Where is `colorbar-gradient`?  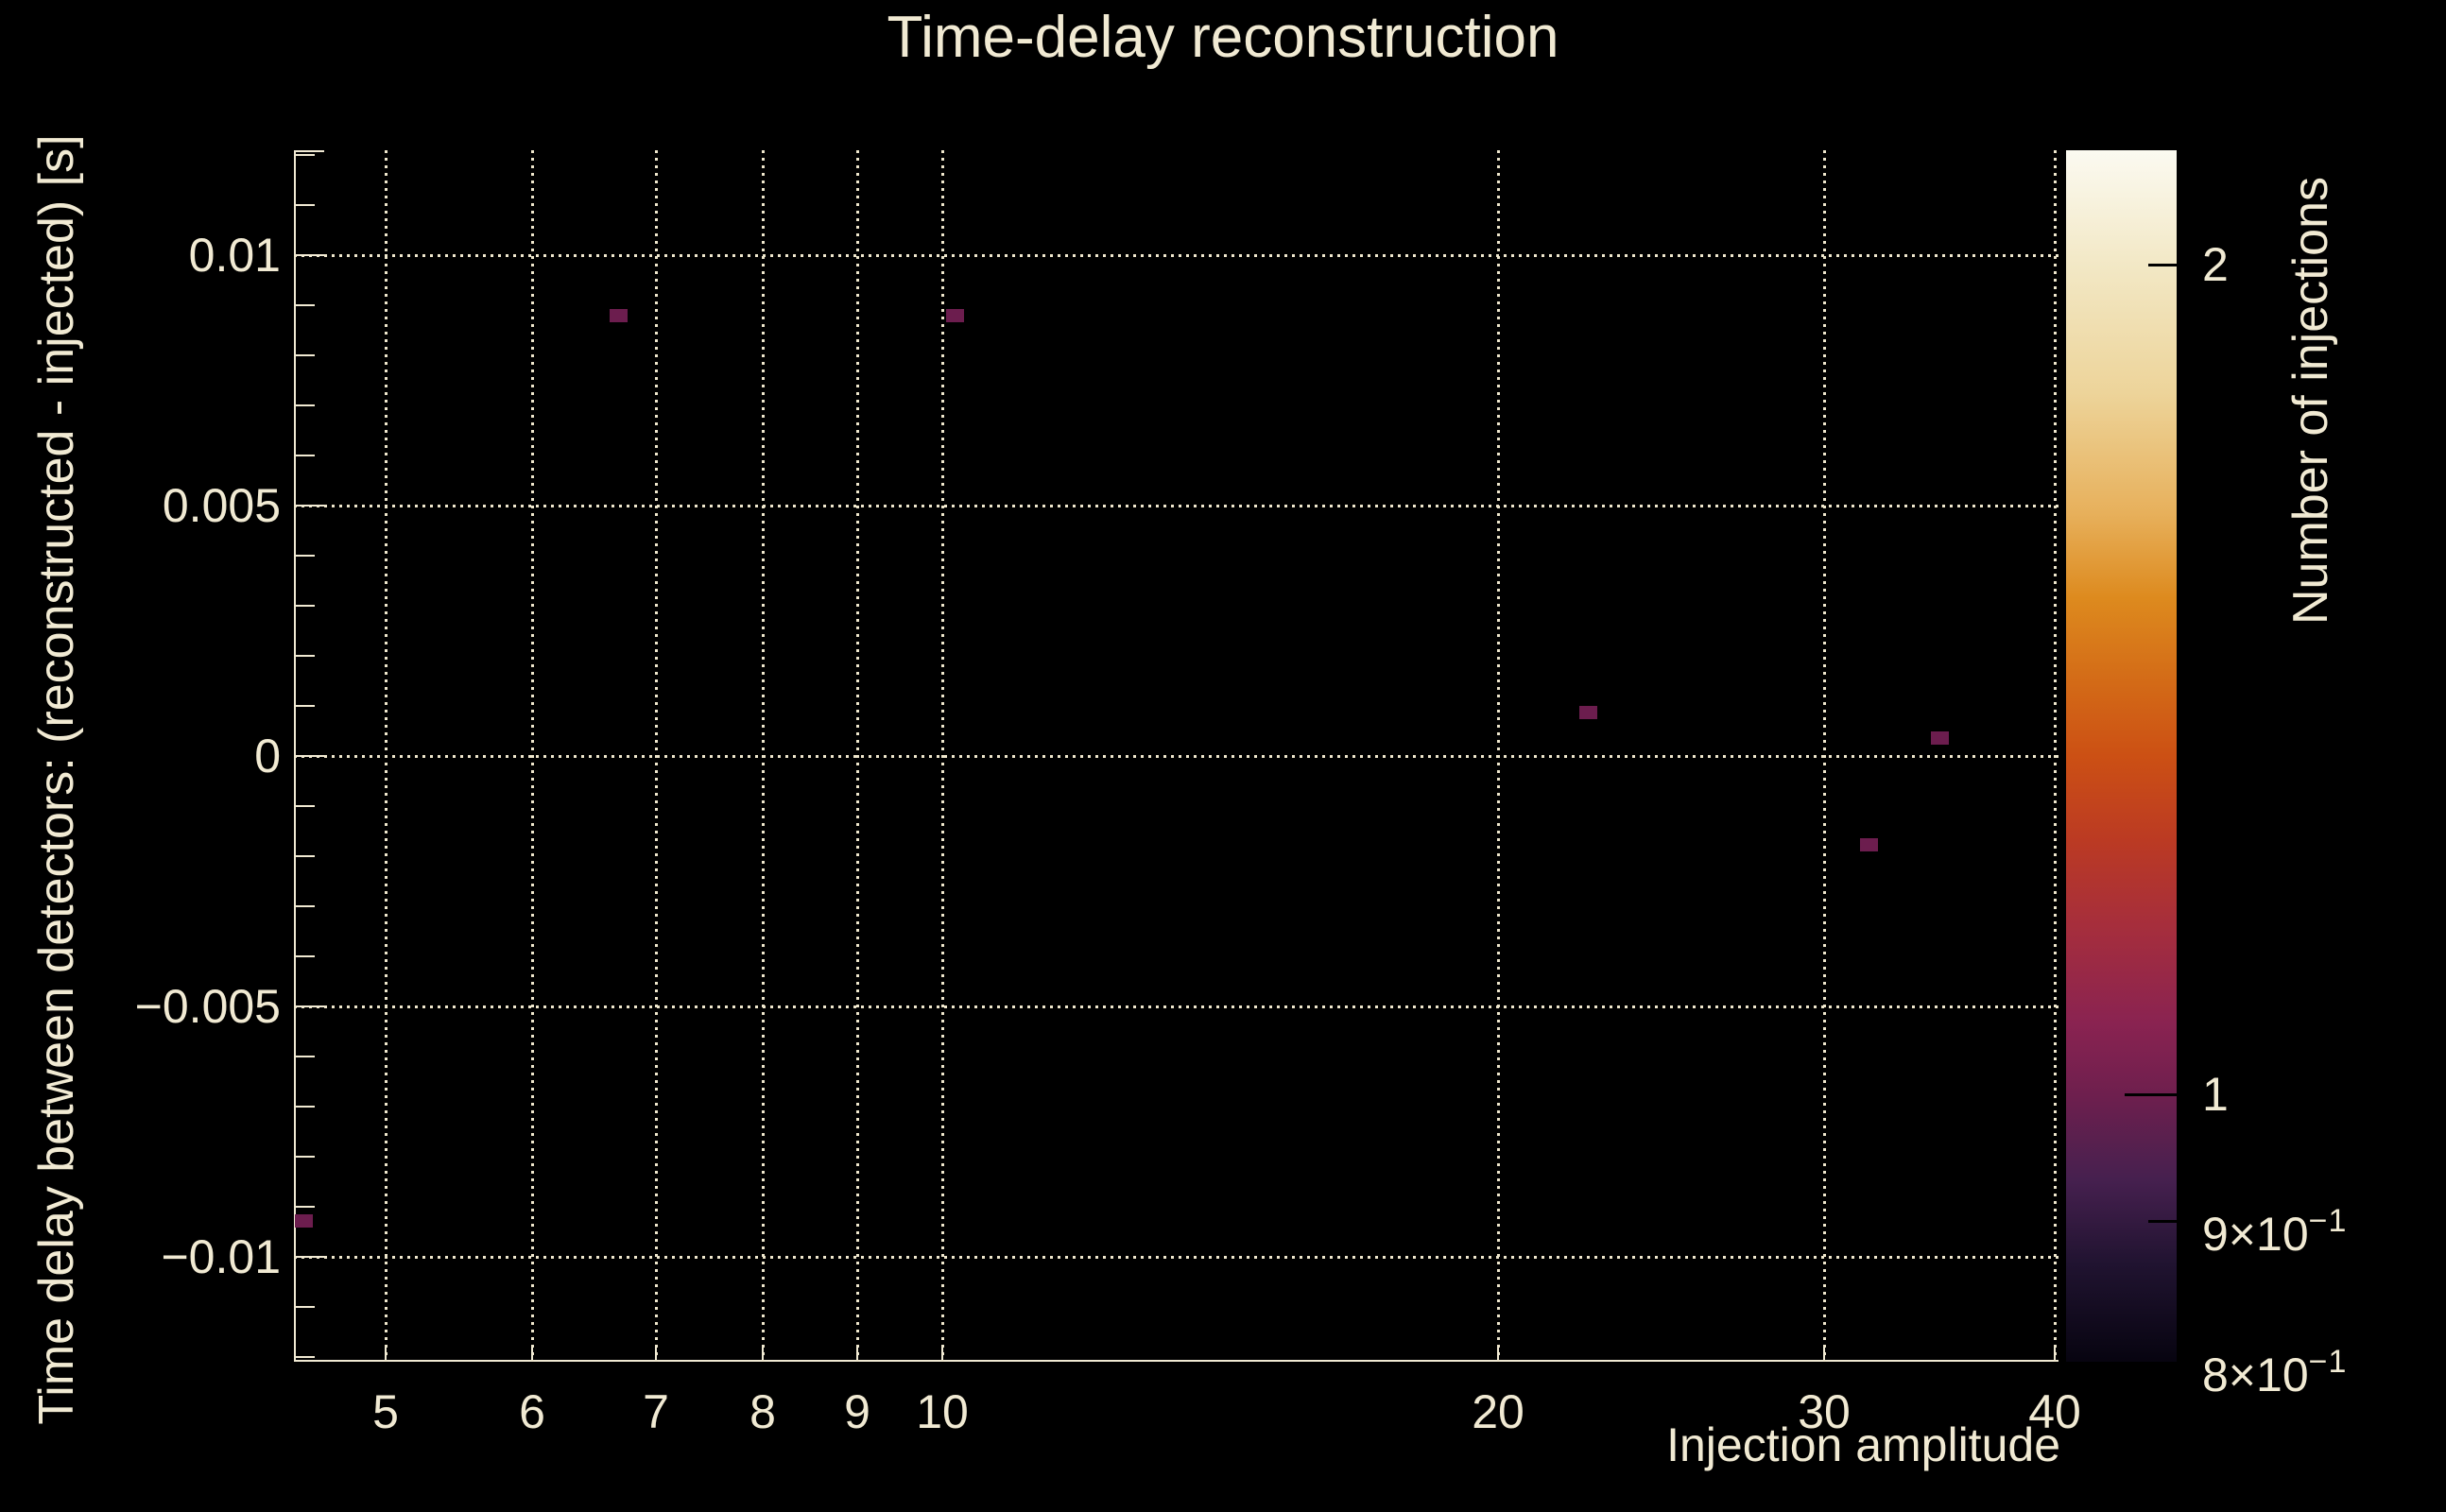
colorbar-gradient is located at coordinates (2121, 756).